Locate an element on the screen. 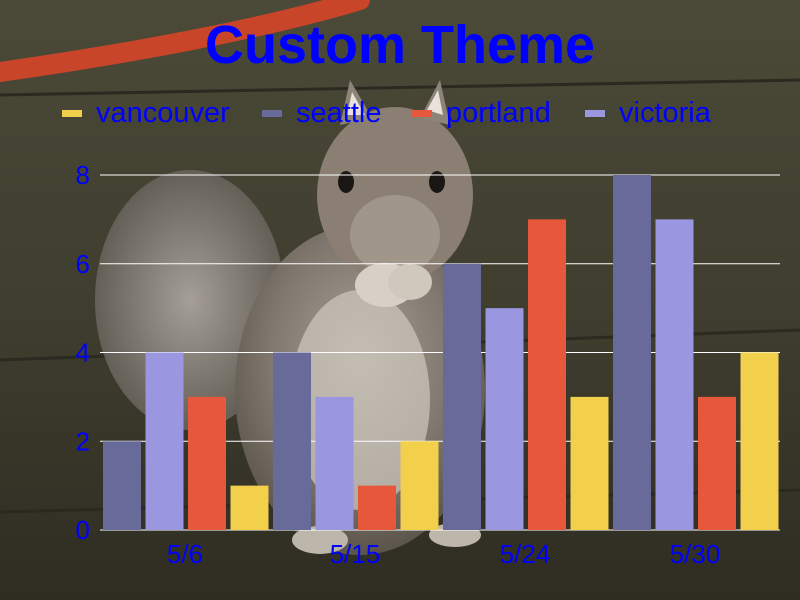 Image resolution: width=800 pixels, height=600 pixels. y-tick-label: 2 is located at coordinates (83, 441).